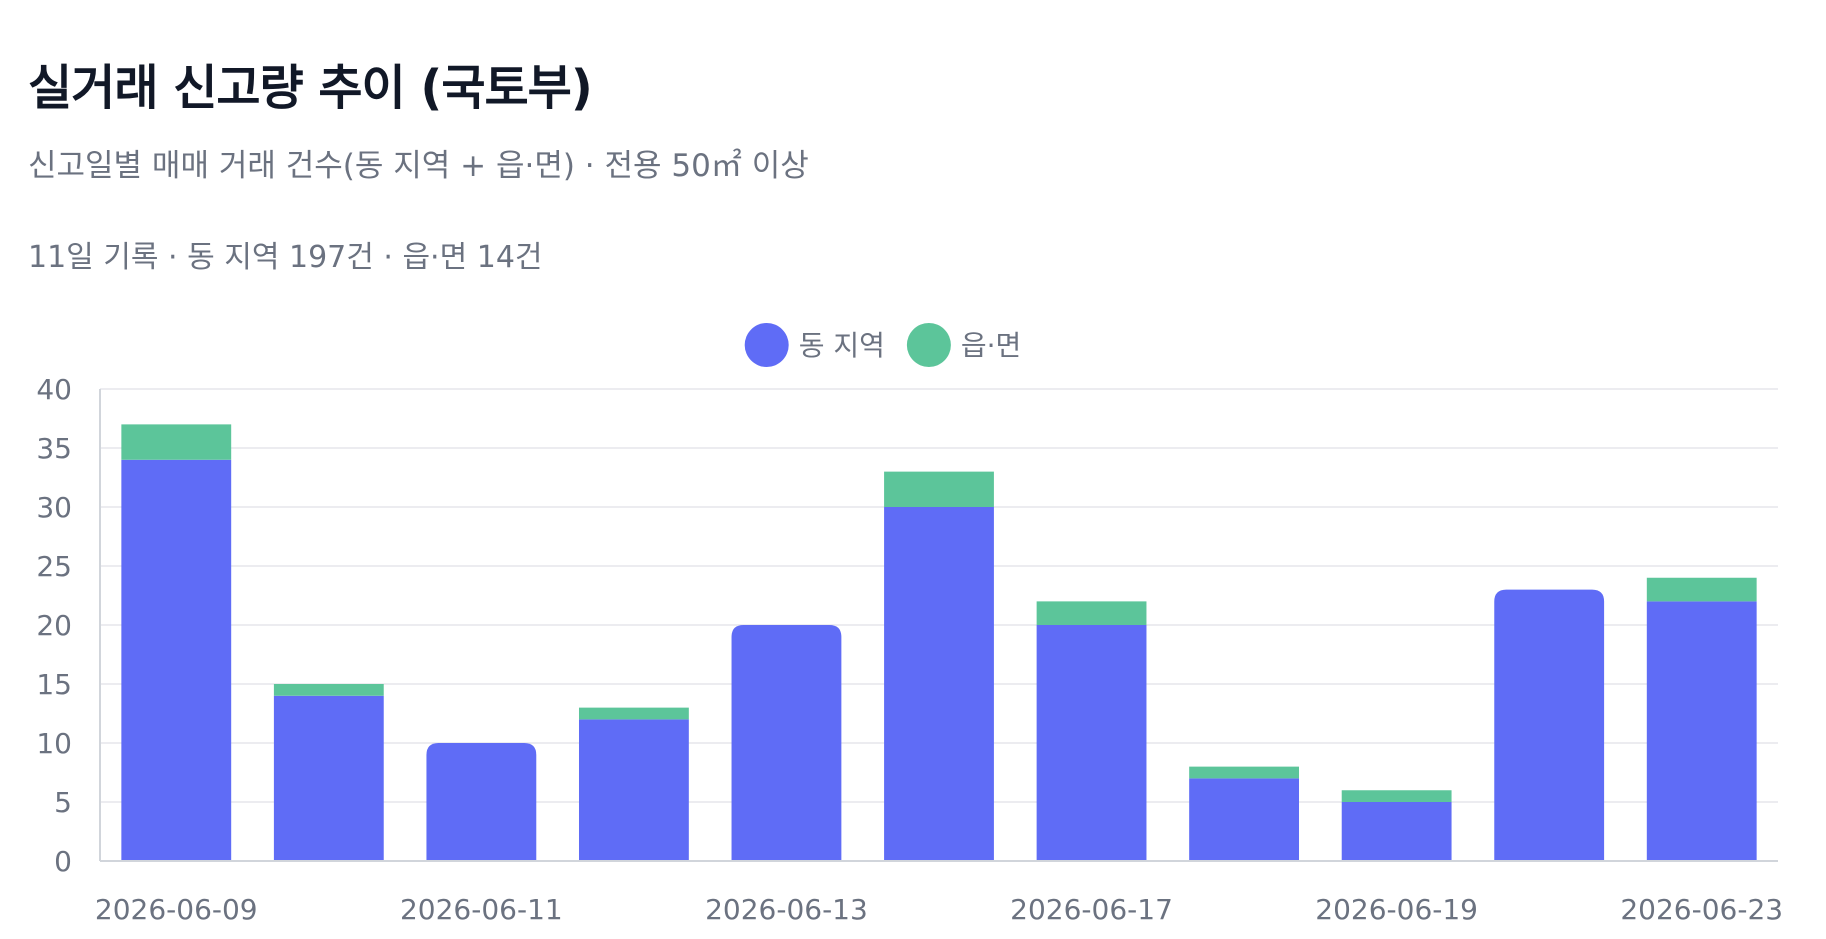 This screenshot has width=1826, height=939. Describe the element at coordinates (1091, 909) in the screenshot. I see `x-tick-label: 2026-06-17` at that location.